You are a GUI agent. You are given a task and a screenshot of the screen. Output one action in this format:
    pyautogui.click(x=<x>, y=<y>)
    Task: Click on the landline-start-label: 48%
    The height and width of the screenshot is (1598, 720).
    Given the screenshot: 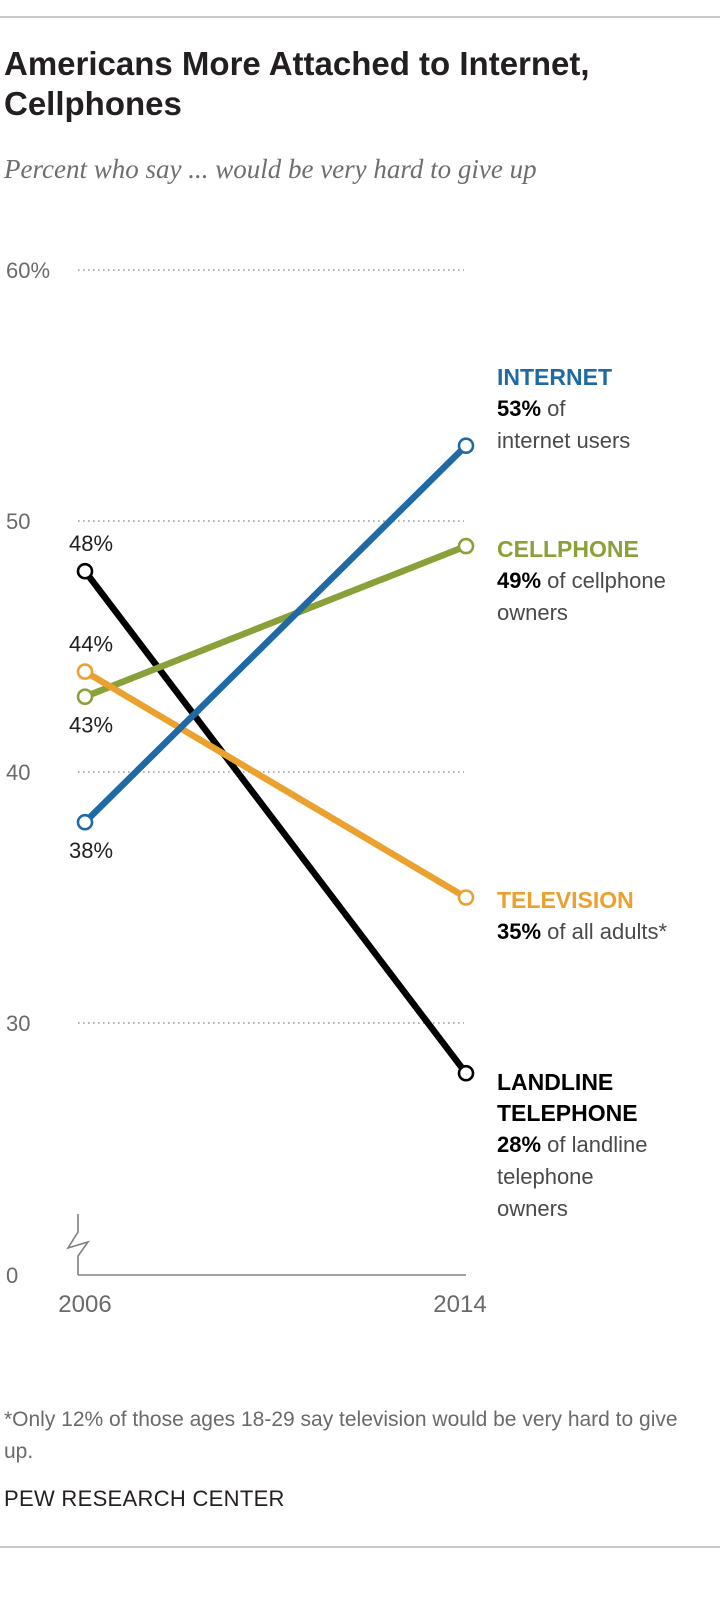 What is the action you would take?
    pyautogui.click(x=91, y=543)
    